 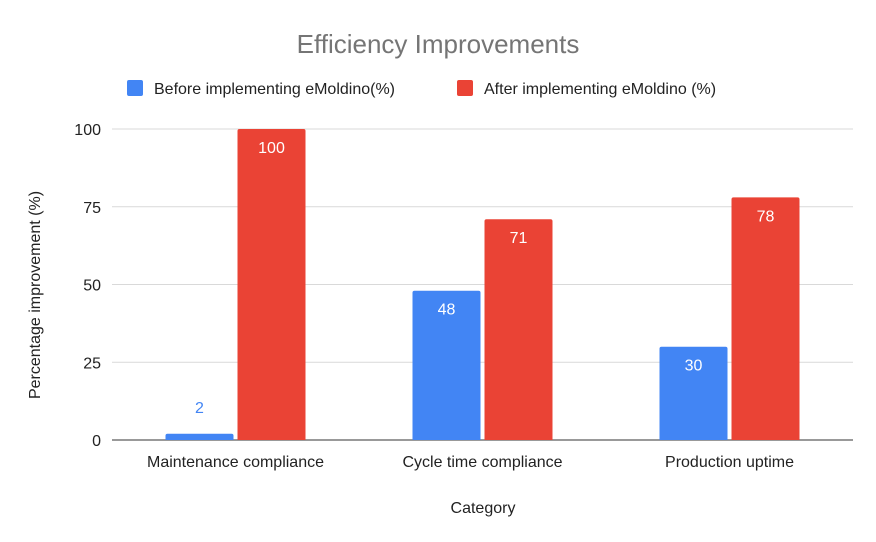 I want to click on legend-swatch-after, so click(x=465, y=88).